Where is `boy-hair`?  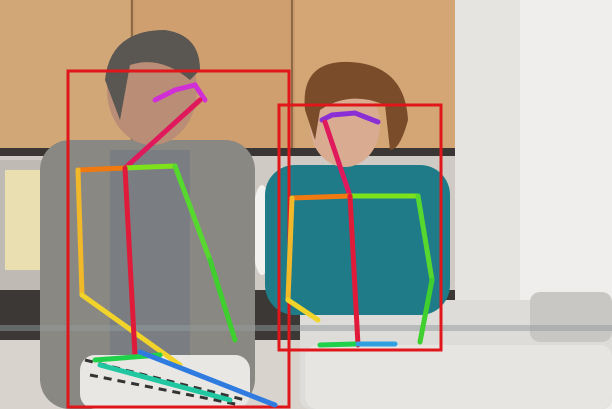 boy-hair is located at coordinates (356, 105).